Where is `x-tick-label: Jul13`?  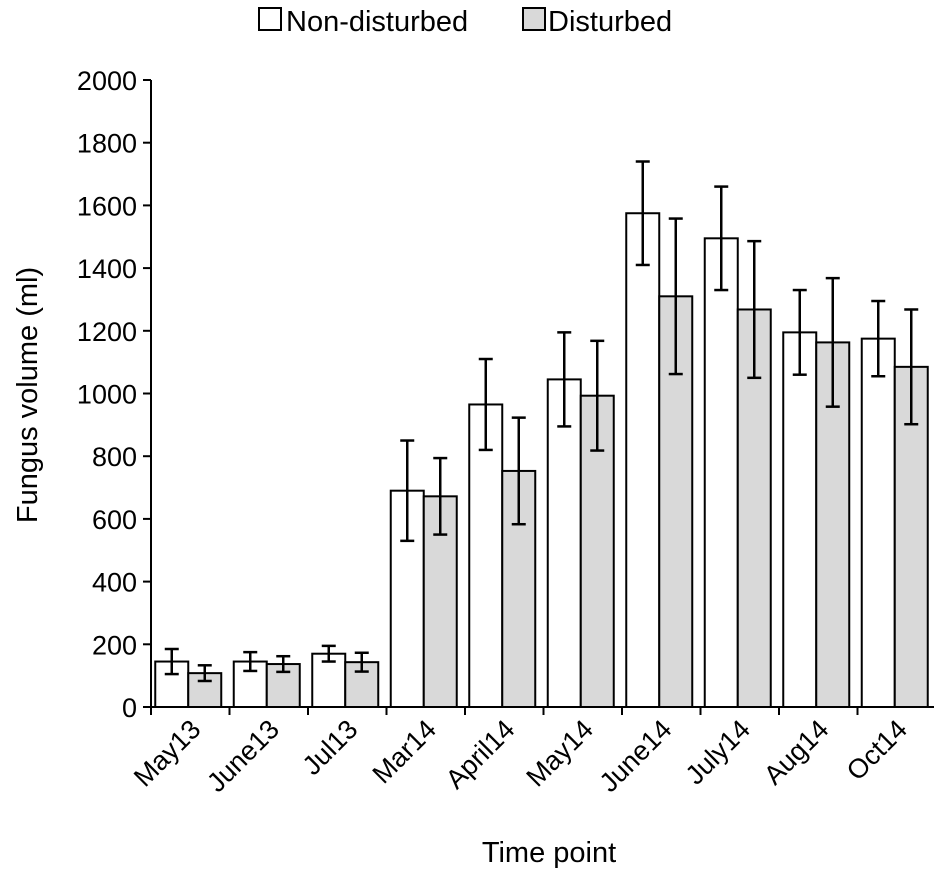 x-tick-label: Jul13 is located at coordinates (330, 747).